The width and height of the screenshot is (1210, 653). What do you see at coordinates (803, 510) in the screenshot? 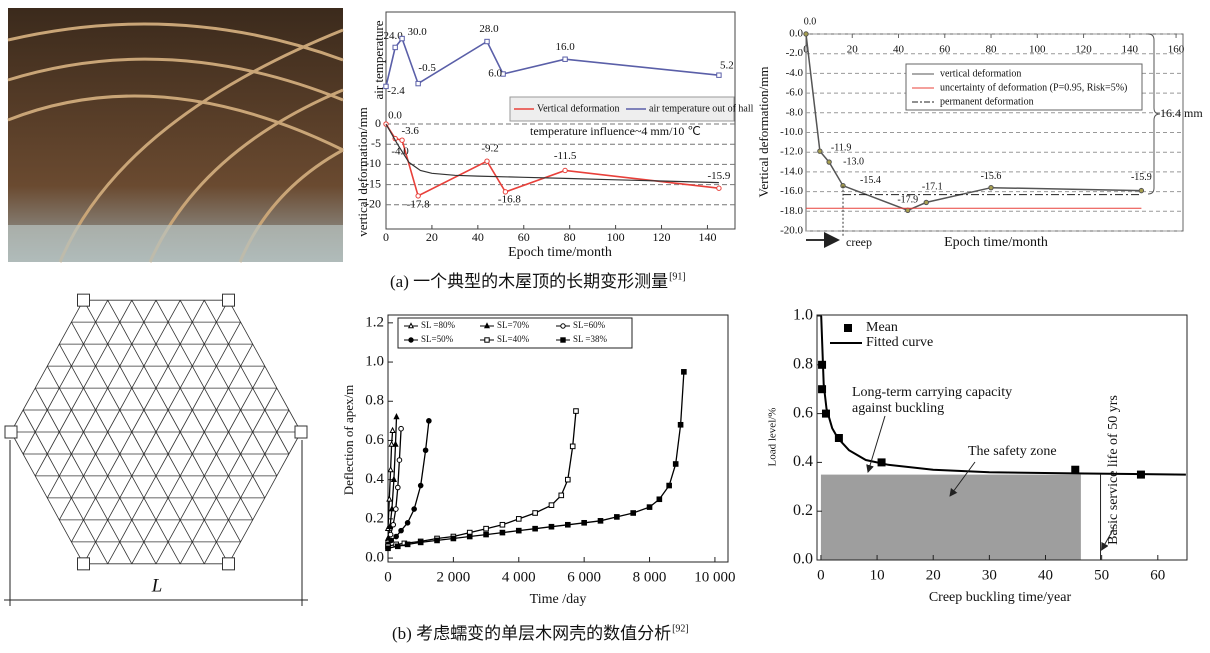
I see `y-tick-label: 0.2` at bounding box center [803, 510].